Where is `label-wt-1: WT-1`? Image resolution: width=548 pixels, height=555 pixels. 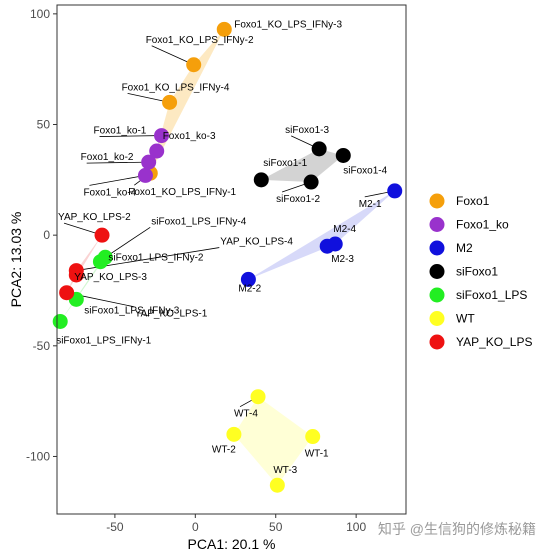 label-wt-1: WT-1 is located at coordinates (317, 454).